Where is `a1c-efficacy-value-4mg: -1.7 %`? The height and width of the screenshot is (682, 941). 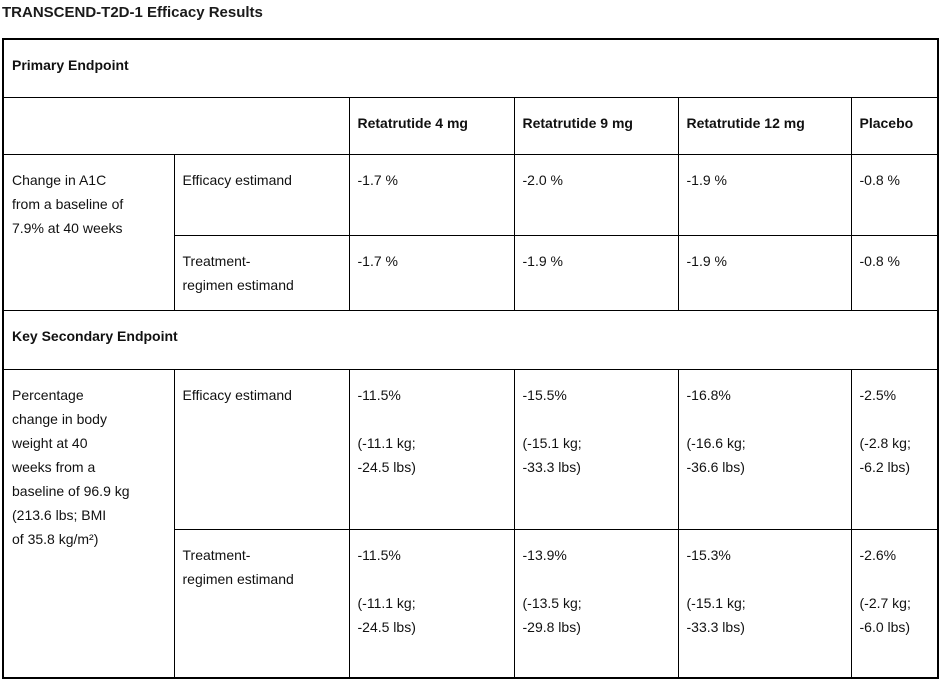 a1c-efficacy-value-4mg: -1.7 % is located at coordinates (431, 194).